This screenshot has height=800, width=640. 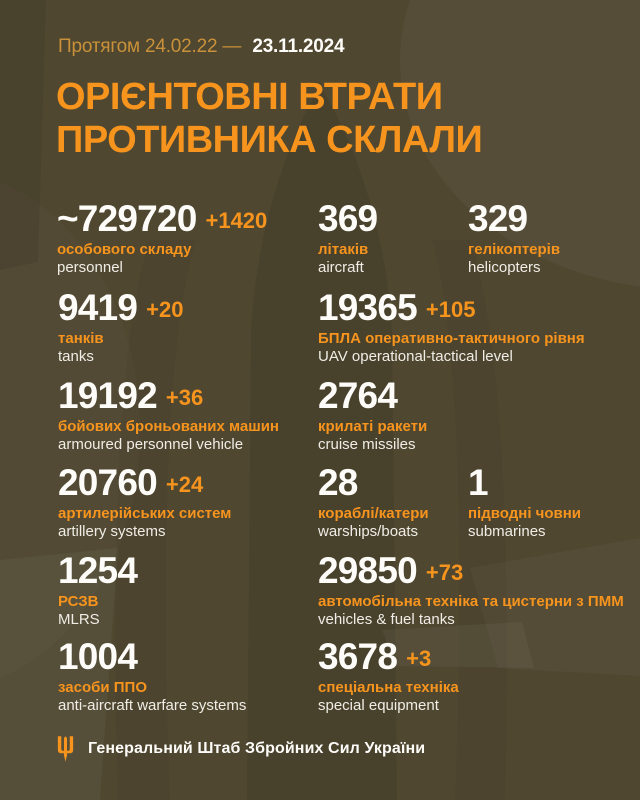 What do you see at coordinates (76, 356) in the screenshot?
I see `stat-label-en: tanks` at bounding box center [76, 356].